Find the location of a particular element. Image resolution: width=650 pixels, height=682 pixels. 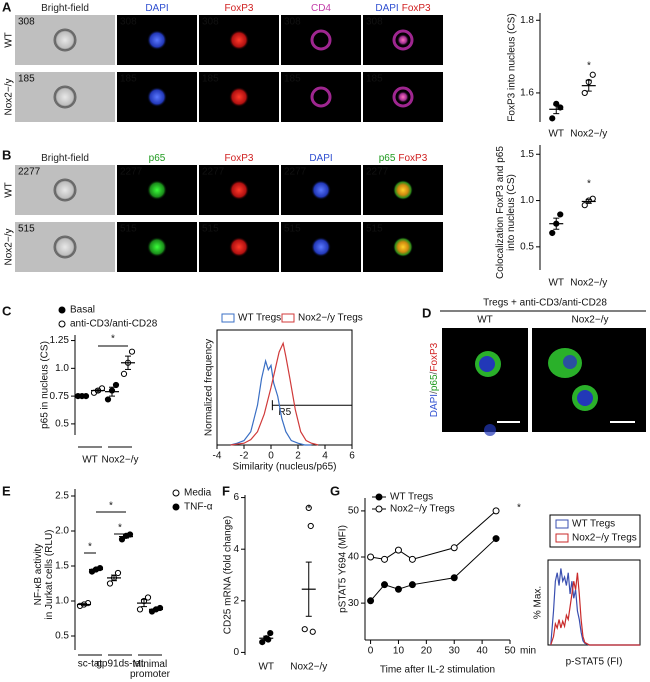

y-tick-label: 1.0 is located at coordinates (527, 200).